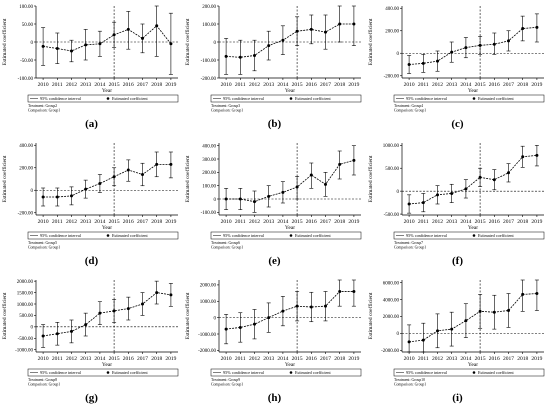 The width and height of the screenshot is (550, 411). Describe the element at coordinates (209, 186) in the screenshot. I see `y-tick-label: 100.00` at that location.